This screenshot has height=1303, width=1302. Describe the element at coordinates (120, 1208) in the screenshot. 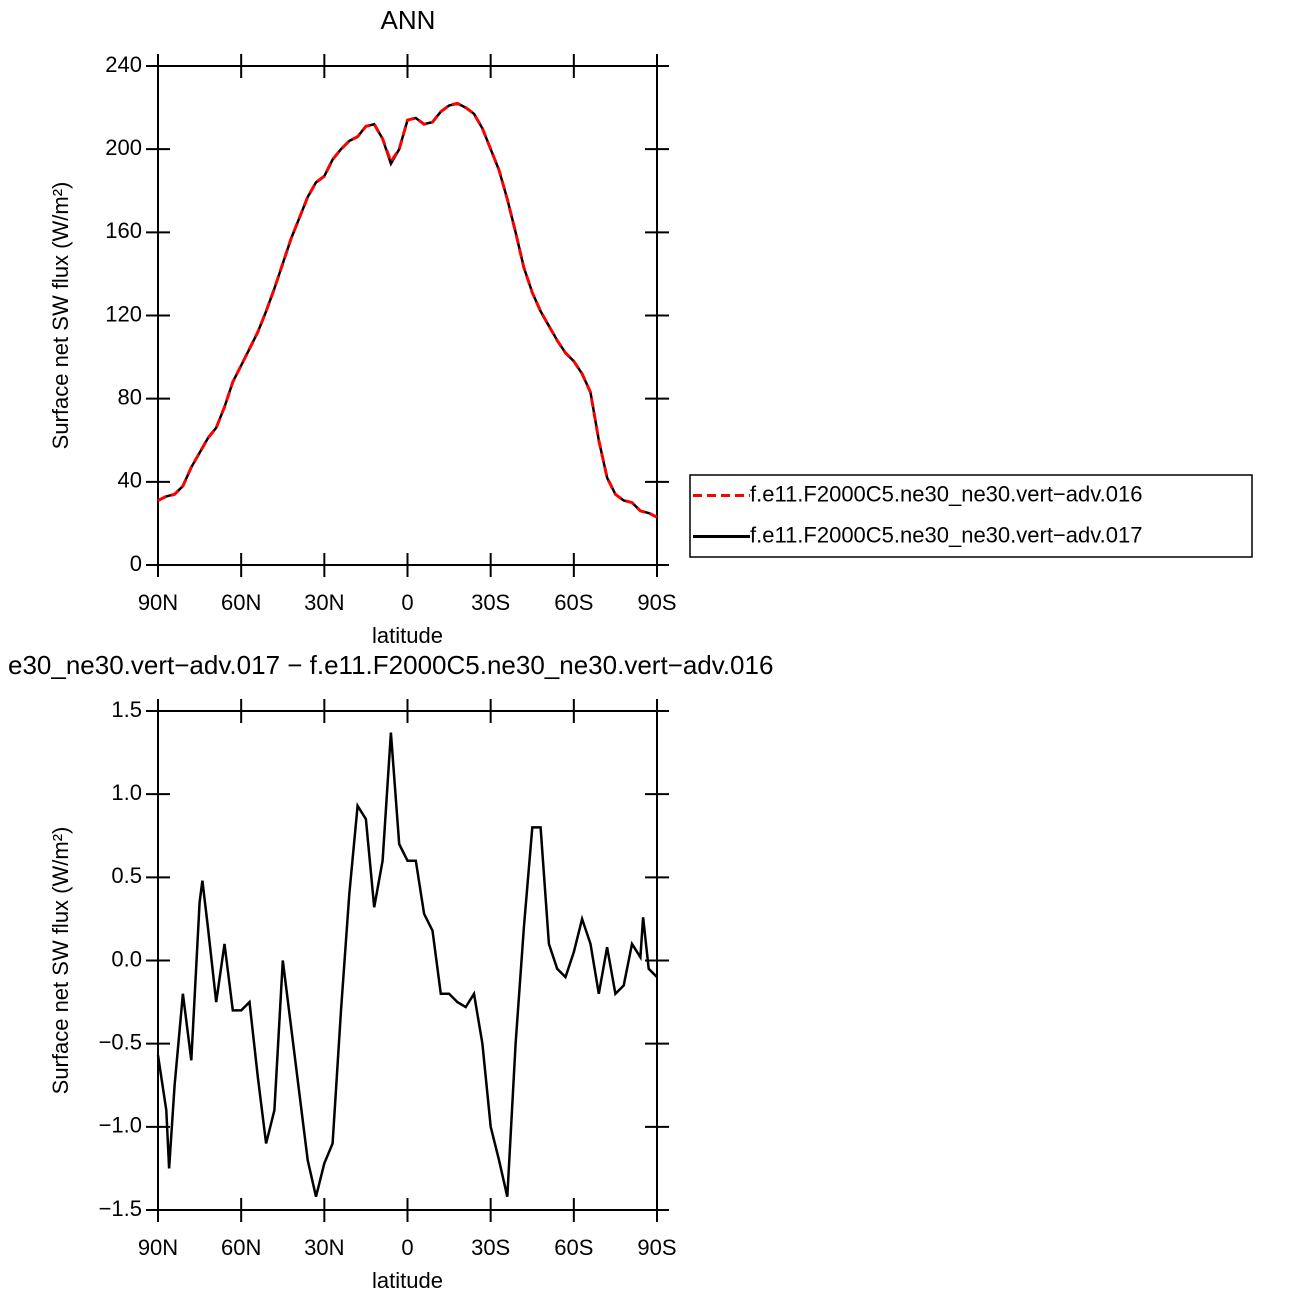

I see `y-tick-label: −1.5` at that location.